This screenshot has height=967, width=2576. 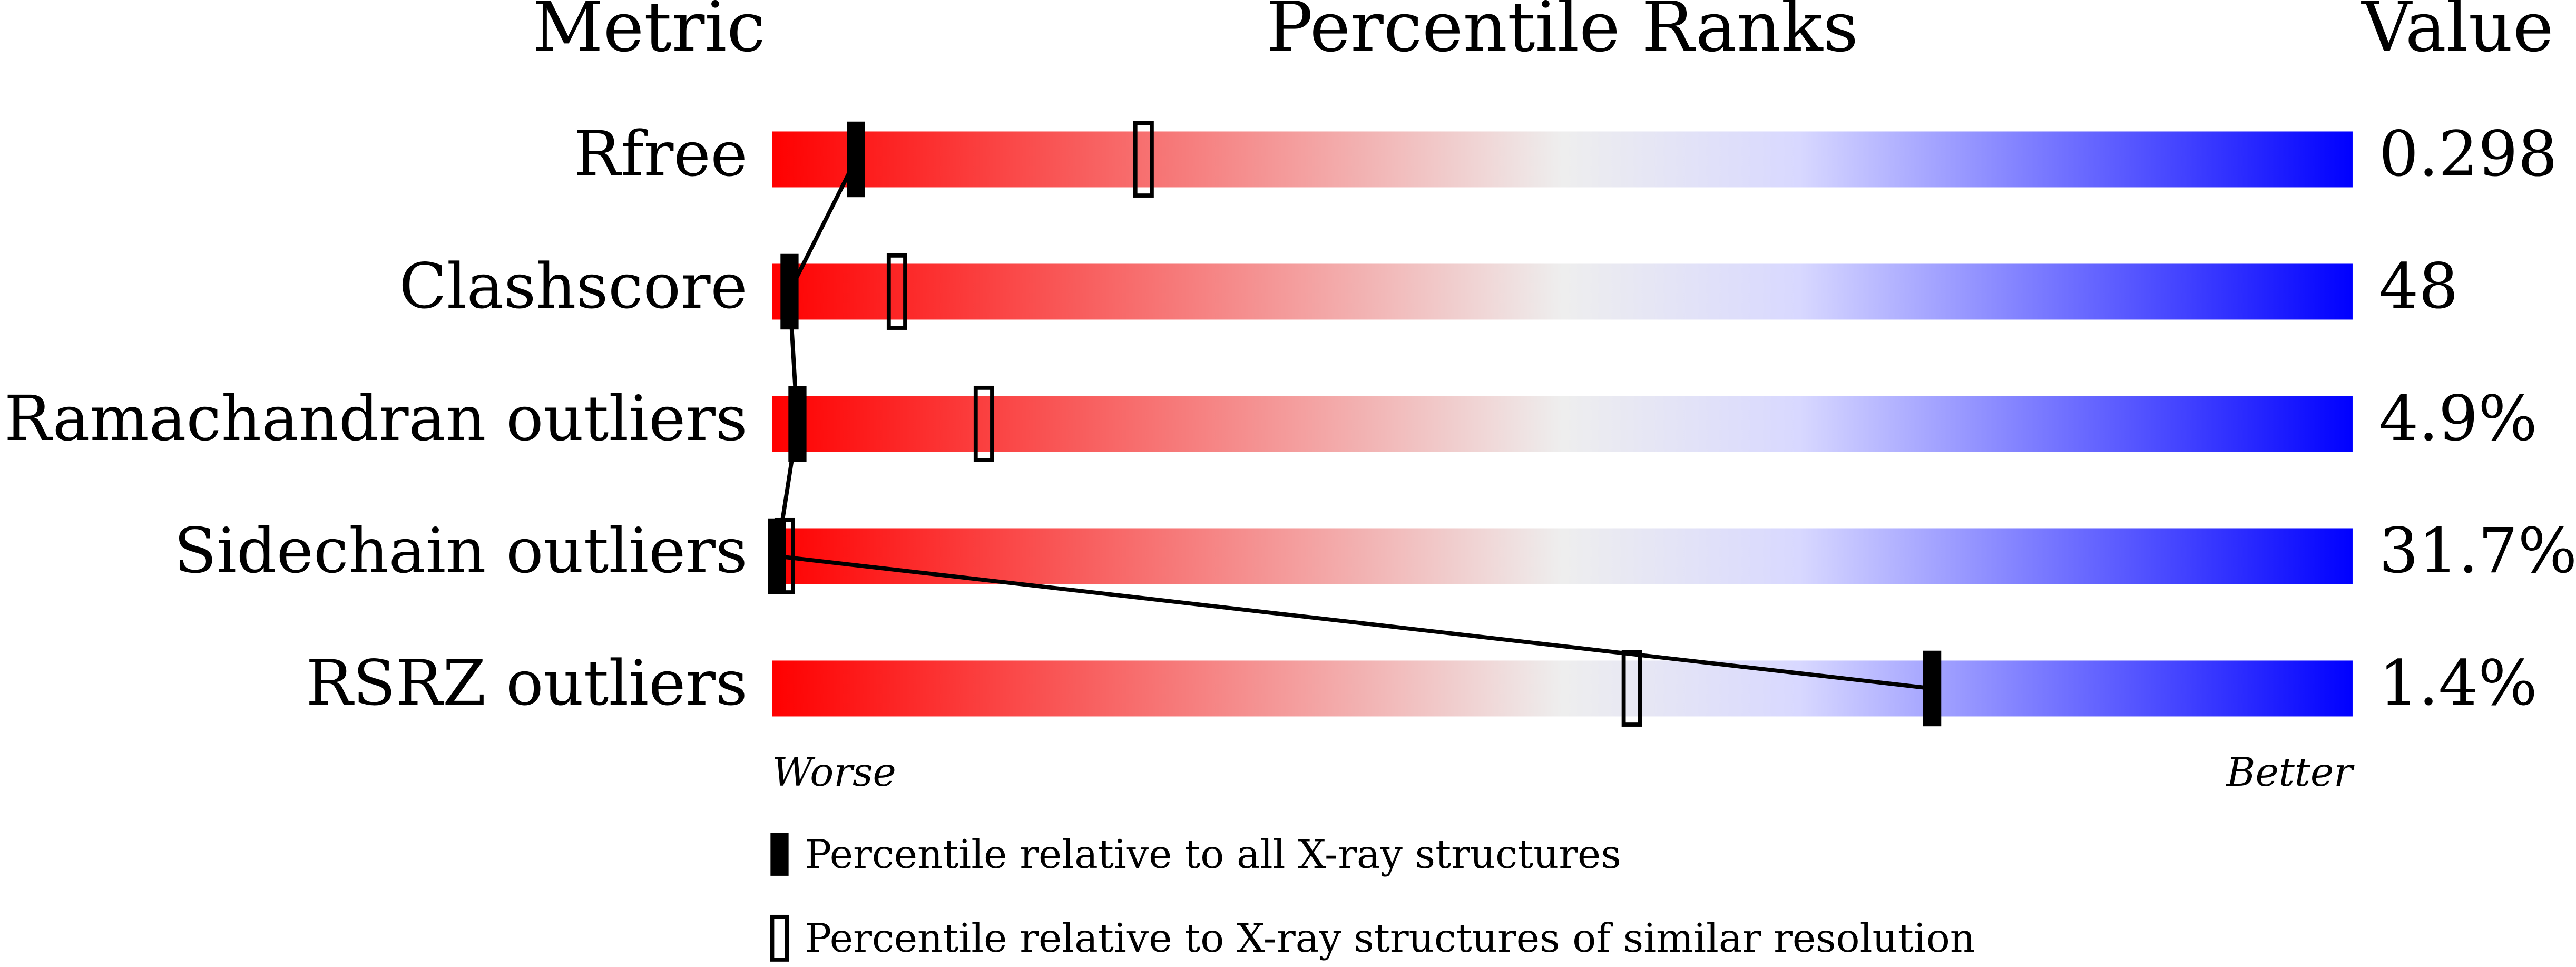 I want to click on metric-label: Sidechain outliers, so click(x=461, y=550).